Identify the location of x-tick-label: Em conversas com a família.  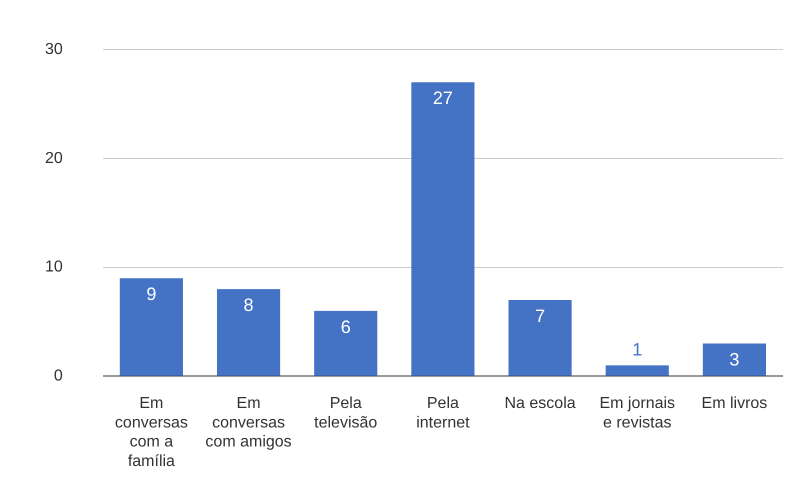
(151, 432).